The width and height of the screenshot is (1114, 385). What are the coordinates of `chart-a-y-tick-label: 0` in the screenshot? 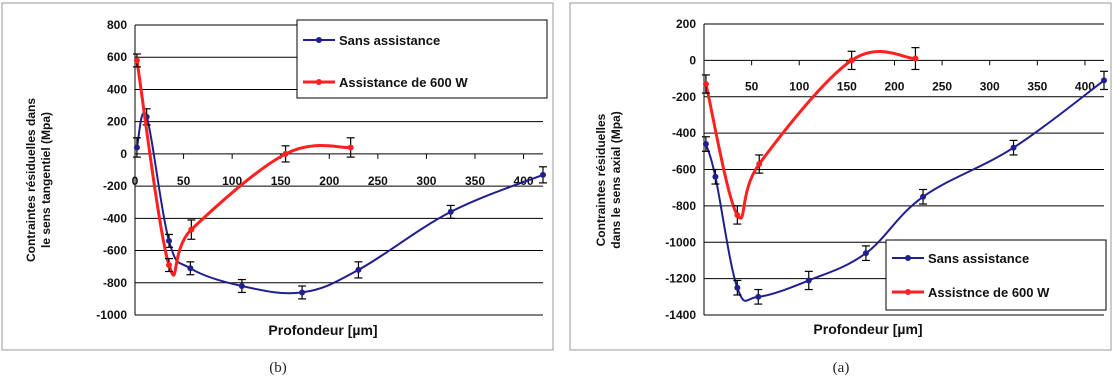 It's located at (692, 60).